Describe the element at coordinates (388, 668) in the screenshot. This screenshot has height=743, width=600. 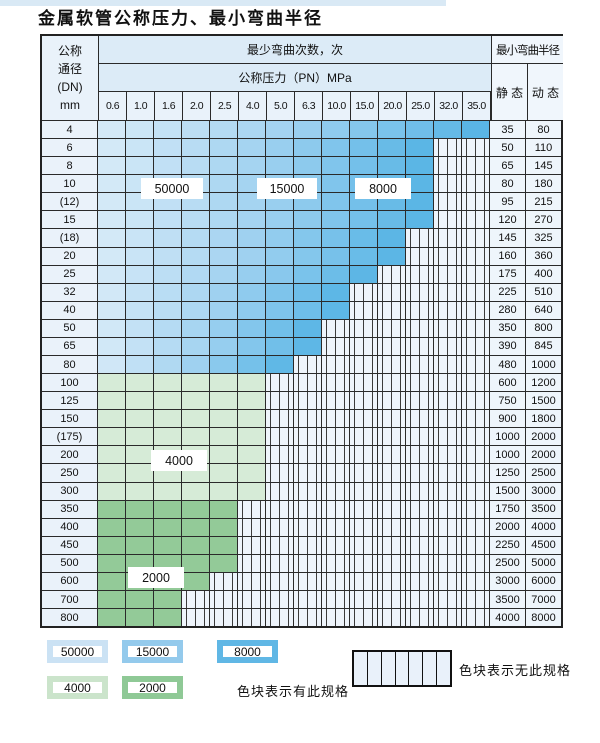
I see `no-spec-swatch-cell` at that location.